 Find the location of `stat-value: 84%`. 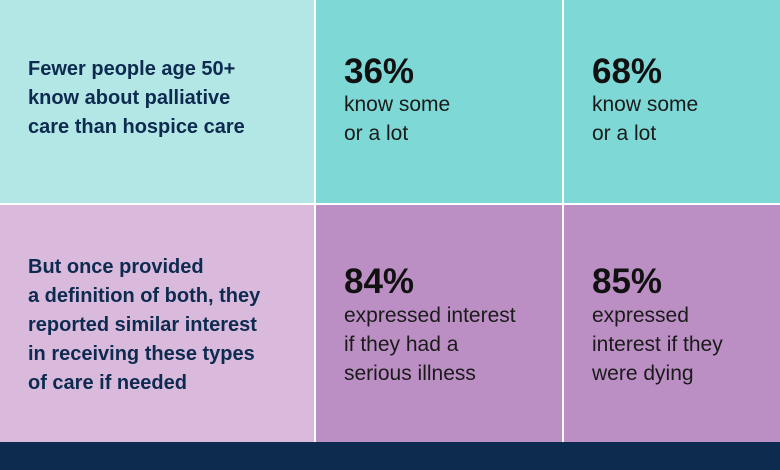

stat-value: 84% is located at coordinates (379, 282).